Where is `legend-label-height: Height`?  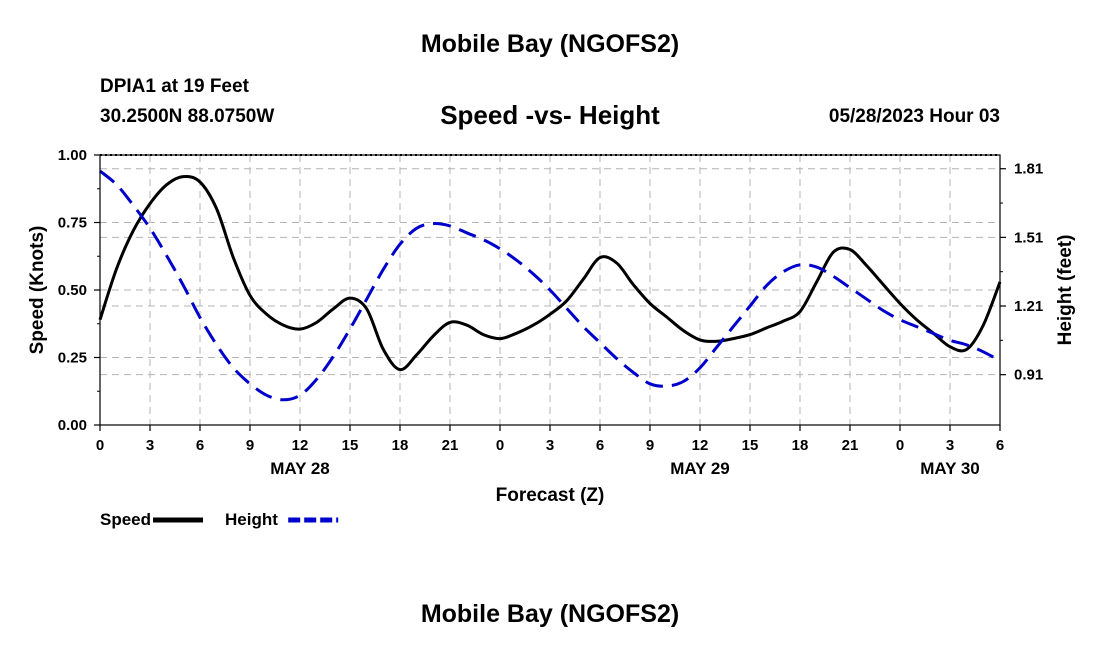 legend-label-height: Height is located at coordinates (251, 519).